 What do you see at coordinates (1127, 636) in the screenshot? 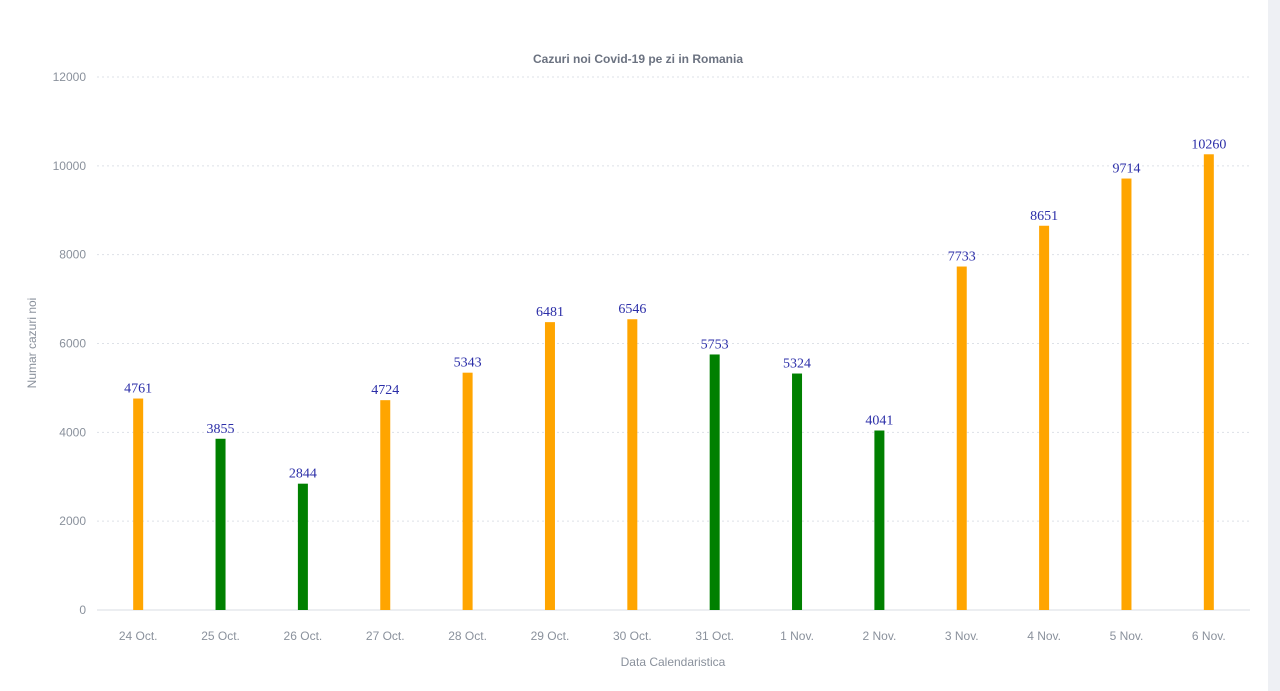
I see `x-tick-label: 5 Nov.` at bounding box center [1127, 636].